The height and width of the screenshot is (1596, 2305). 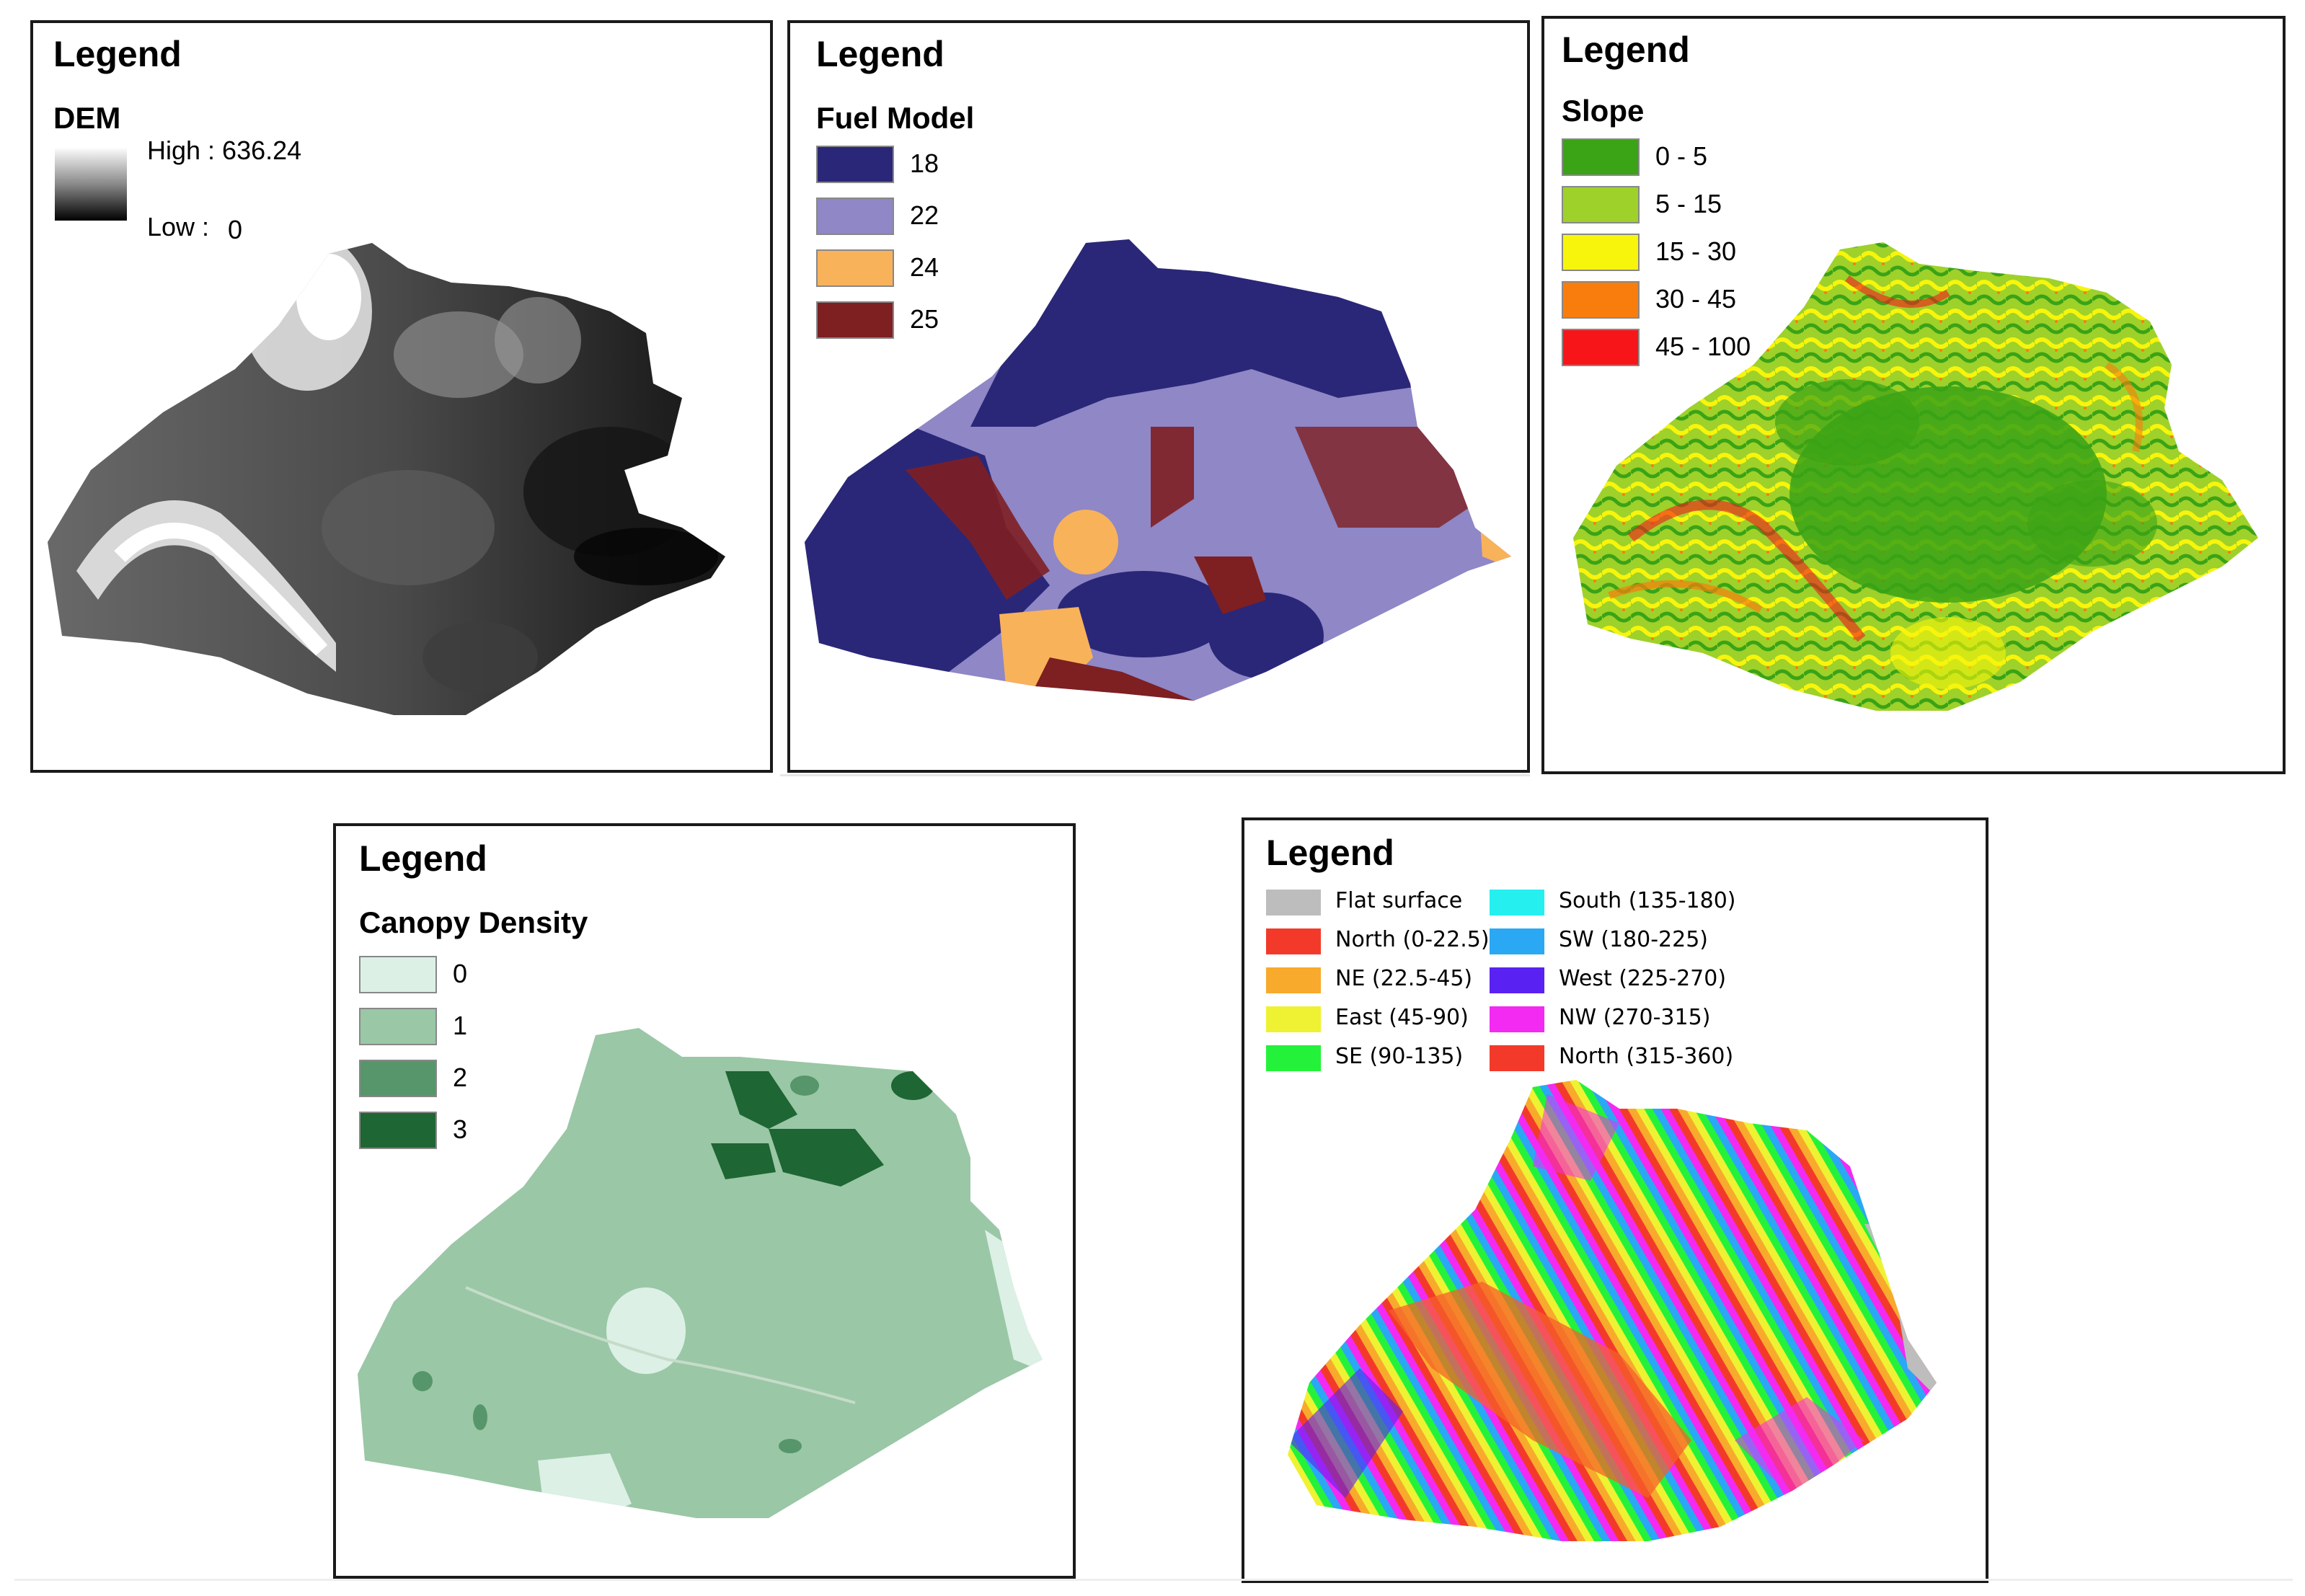 What do you see at coordinates (1412, 940) in the screenshot?
I see `legend-label: North (0-22.5)` at bounding box center [1412, 940].